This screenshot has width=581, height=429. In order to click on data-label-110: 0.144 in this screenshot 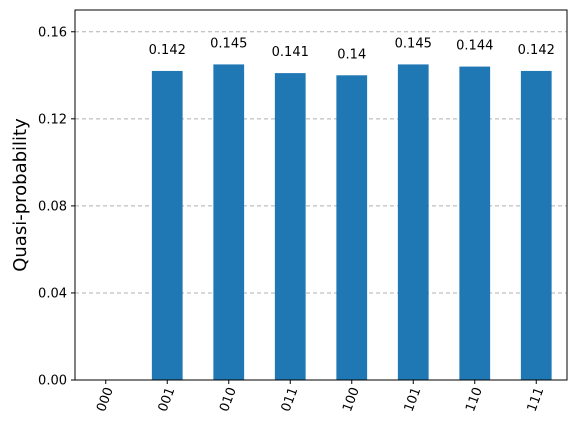, I will do `click(474, 46)`.